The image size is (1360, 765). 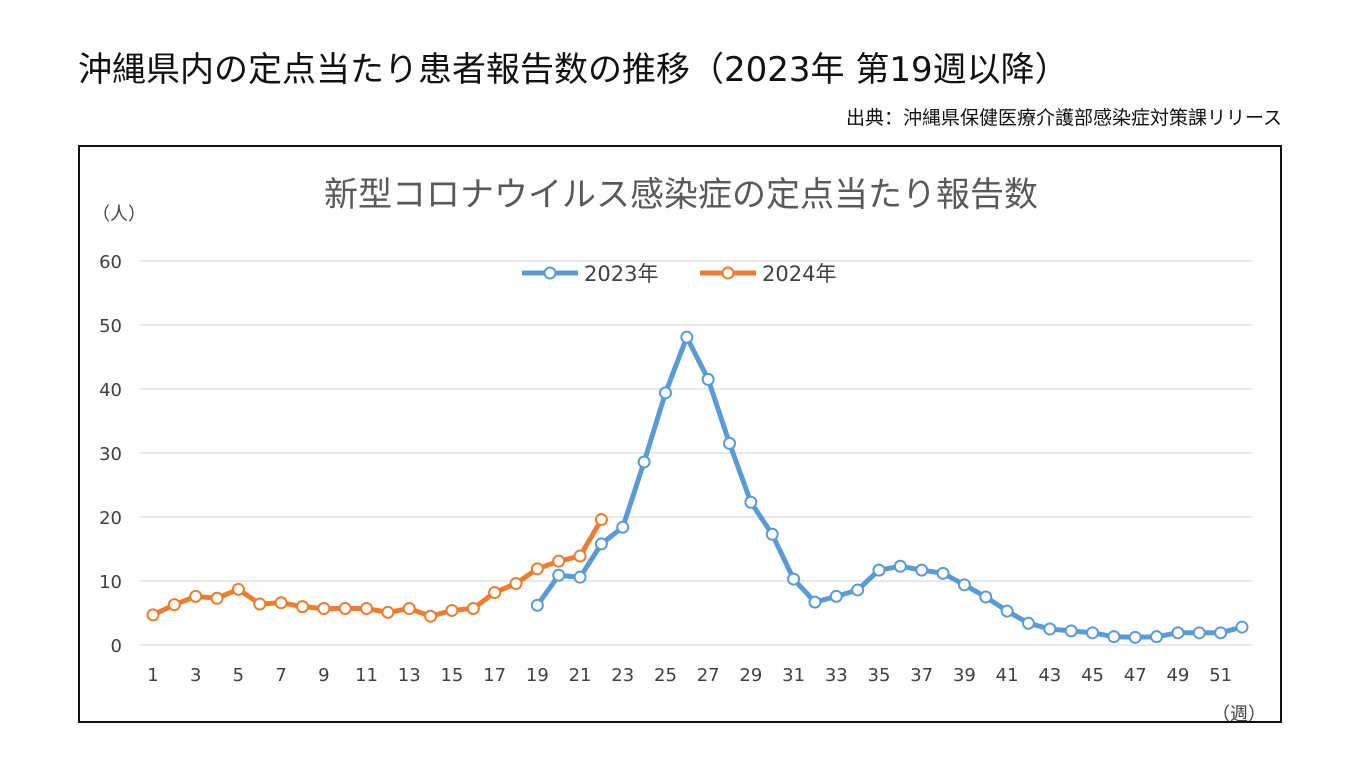 What do you see at coordinates (116, 646) in the screenshot?
I see `y-tick-label: 0` at bounding box center [116, 646].